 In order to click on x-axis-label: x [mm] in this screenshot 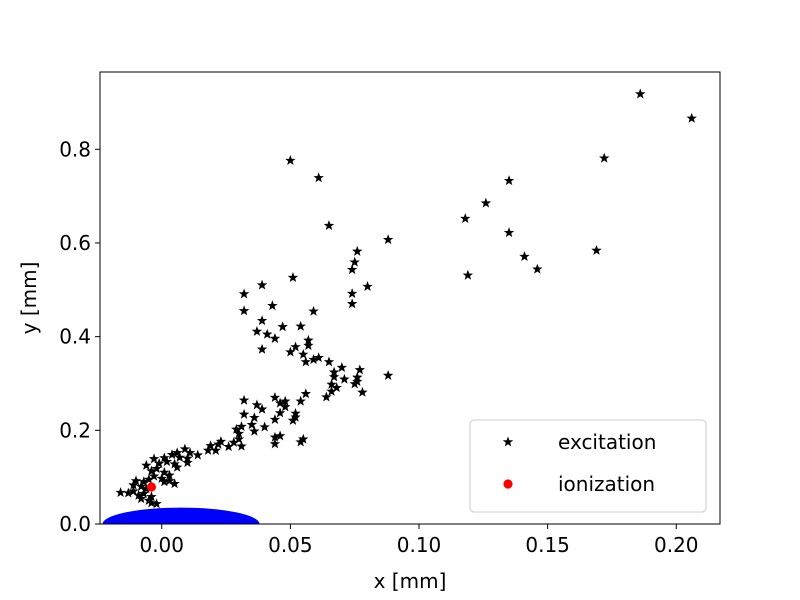, I will do `click(410, 581)`.